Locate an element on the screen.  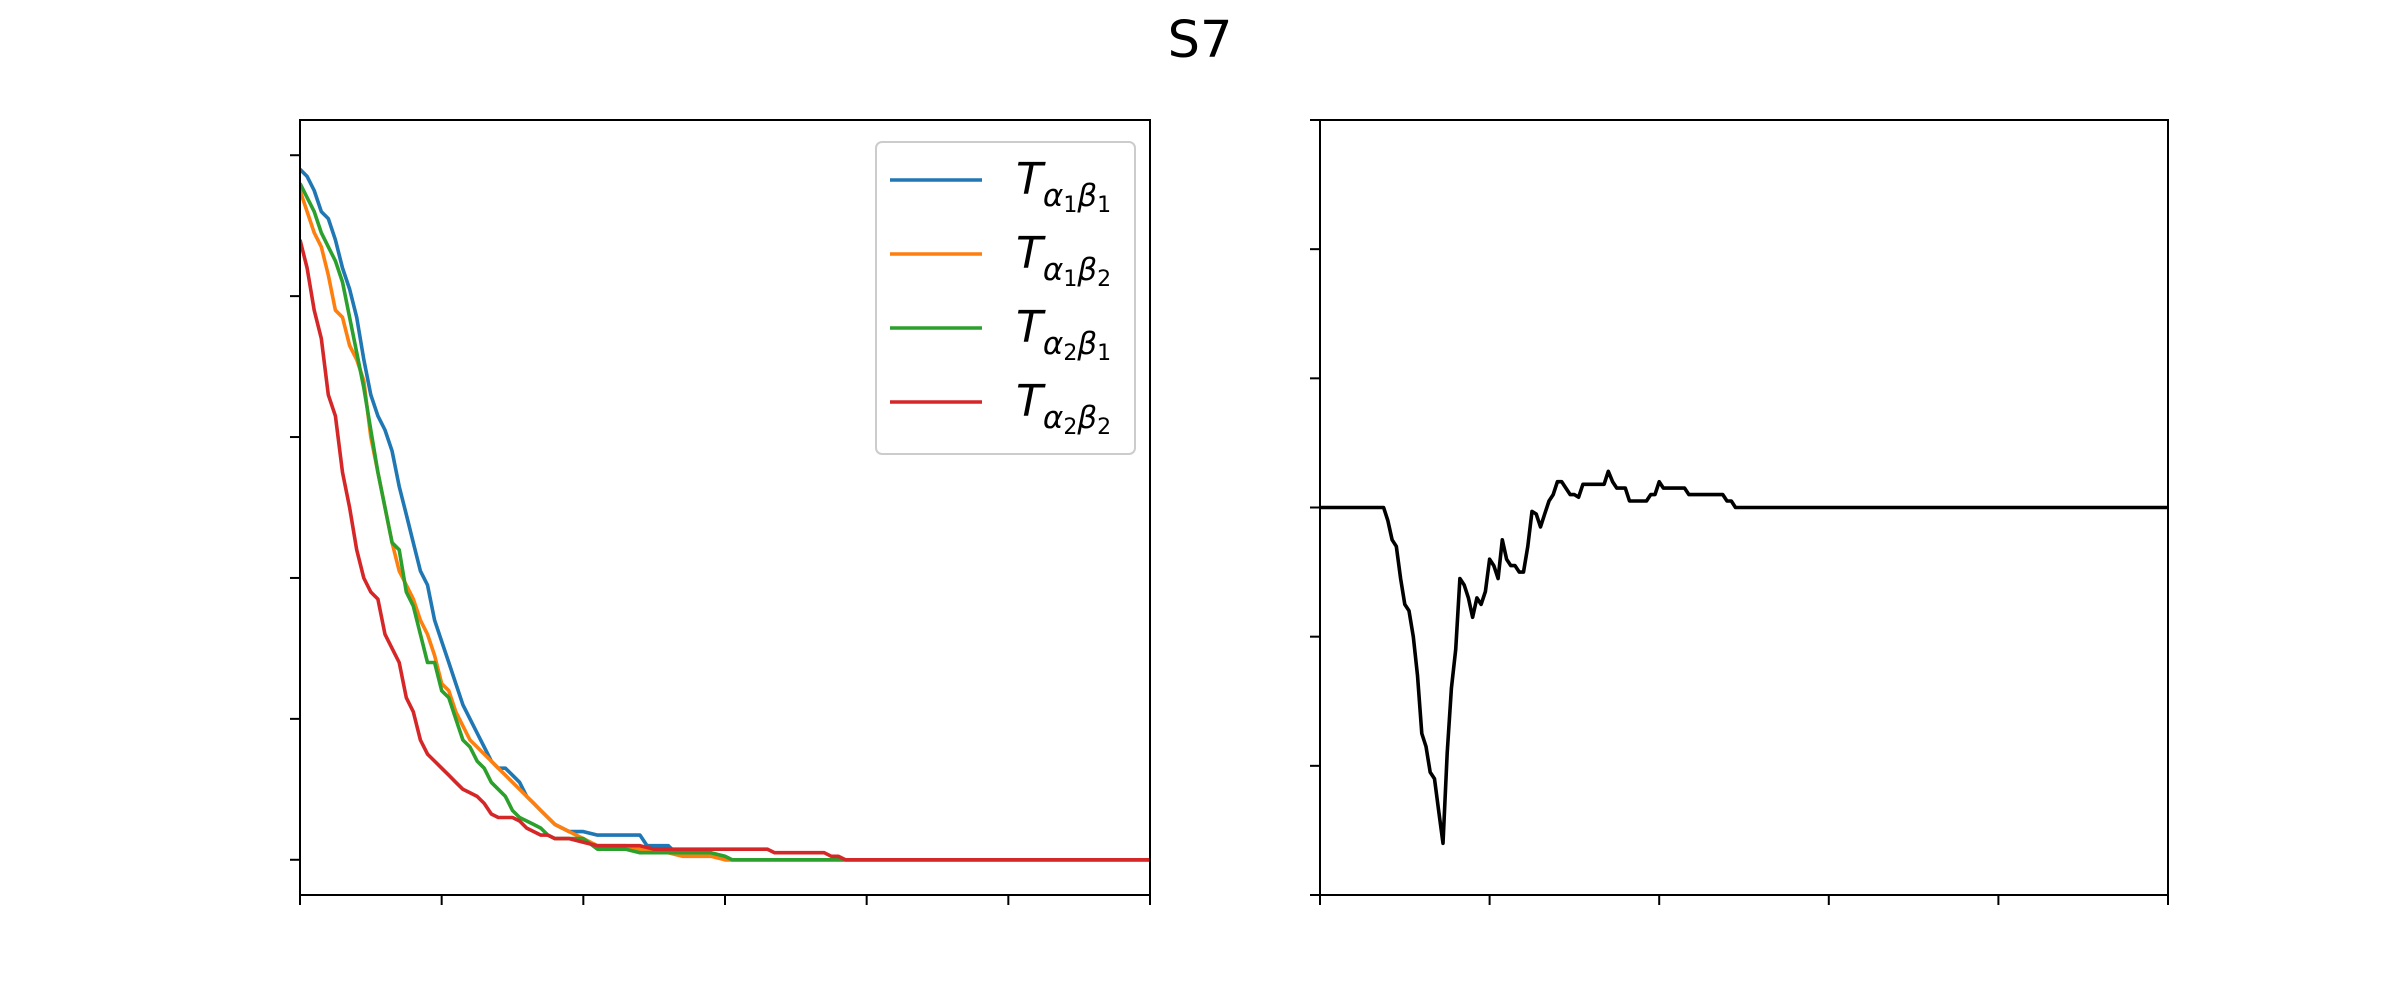
legend-entry-4: Tα2β2 is located at coordinates (1063, 408).